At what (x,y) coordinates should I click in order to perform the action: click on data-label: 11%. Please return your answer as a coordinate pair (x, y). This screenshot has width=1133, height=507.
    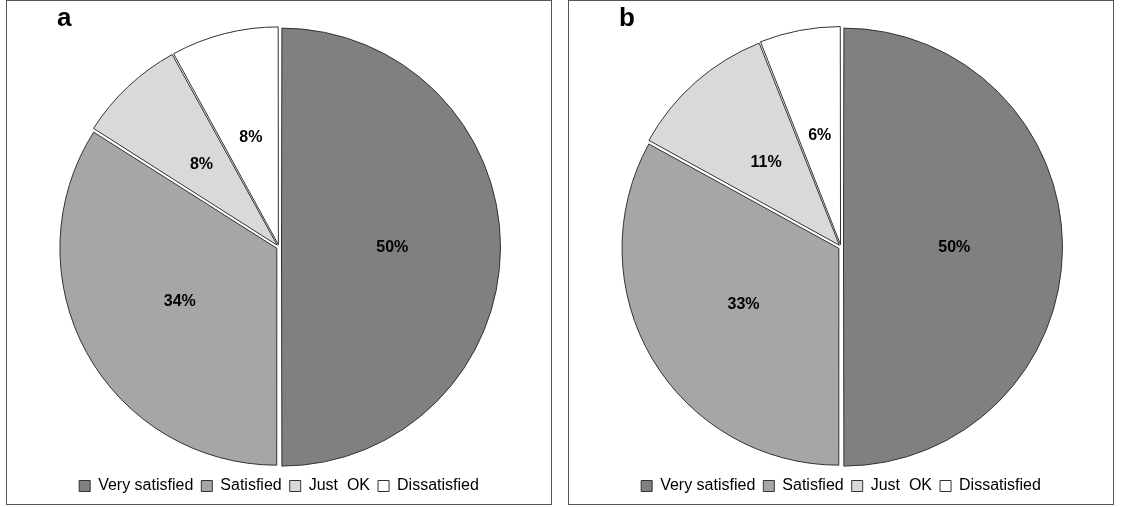
    Looking at the image, I should click on (766, 161).